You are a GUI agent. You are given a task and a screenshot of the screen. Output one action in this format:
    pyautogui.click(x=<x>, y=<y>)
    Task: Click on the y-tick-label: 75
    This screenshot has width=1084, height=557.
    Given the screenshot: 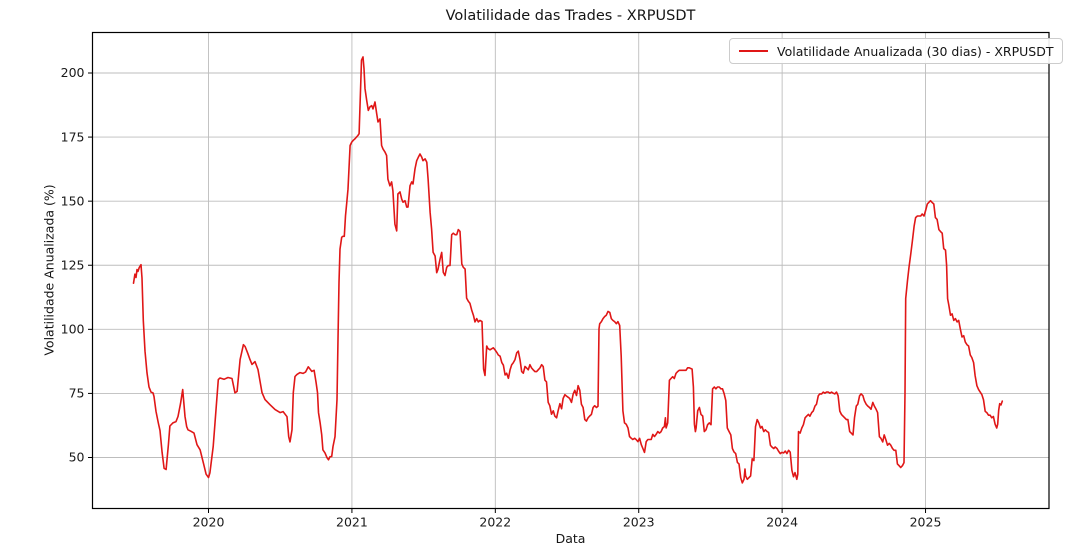 What is the action you would take?
    pyautogui.click(x=77, y=393)
    